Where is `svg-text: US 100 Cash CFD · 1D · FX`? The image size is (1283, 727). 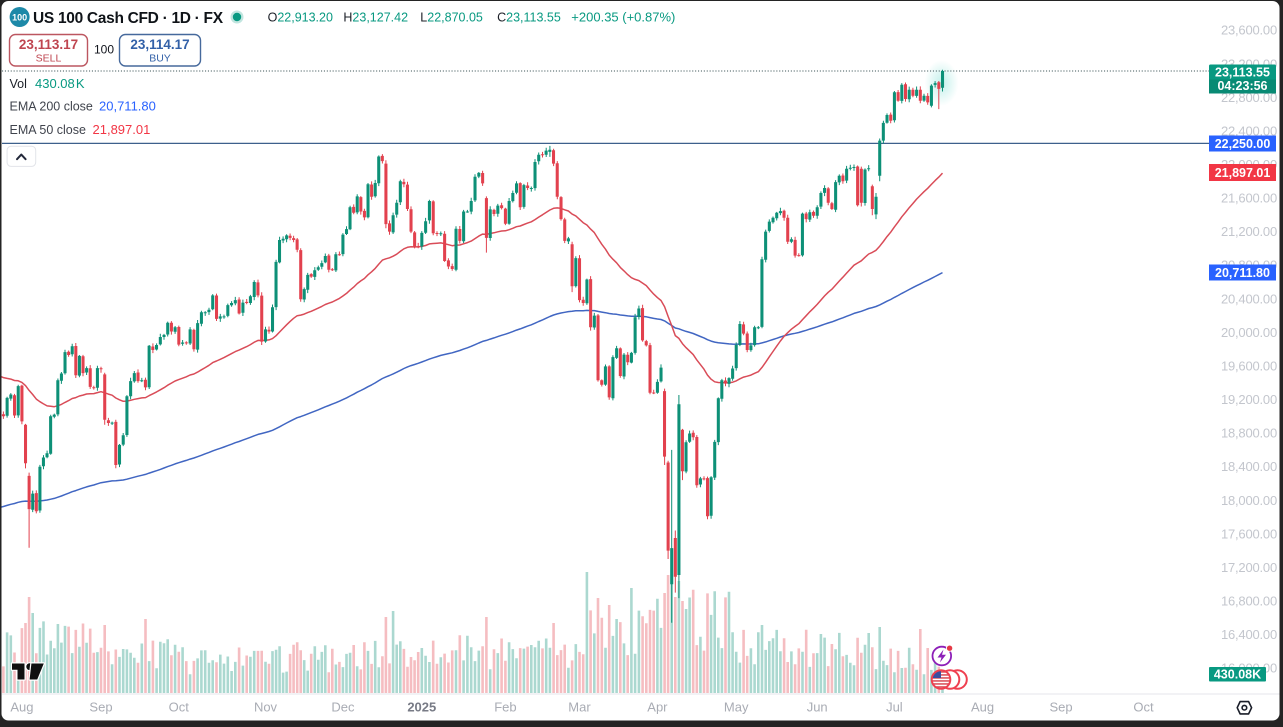
svg-text: US 100 Cash CFD · 1D · FX is located at coordinates (128, 18).